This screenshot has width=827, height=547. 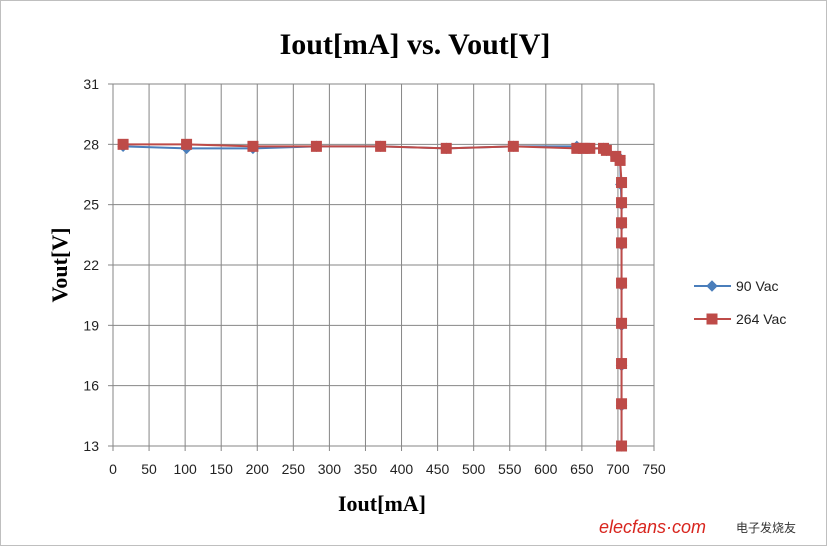 I want to click on y-tick-label: 22, so click(x=91, y=265).